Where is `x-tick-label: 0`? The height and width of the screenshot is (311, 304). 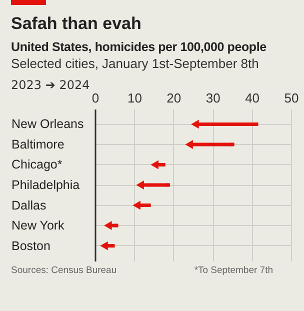
x-tick-label: 0 is located at coordinates (96, 98).